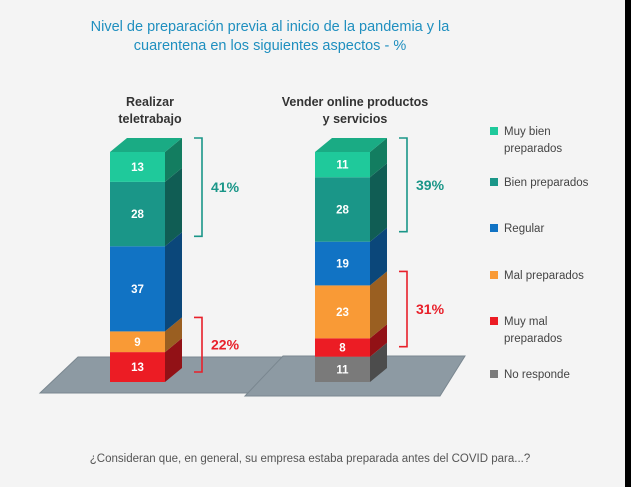  I want to click on bracket-annotation: 41%, so click(217, 187).